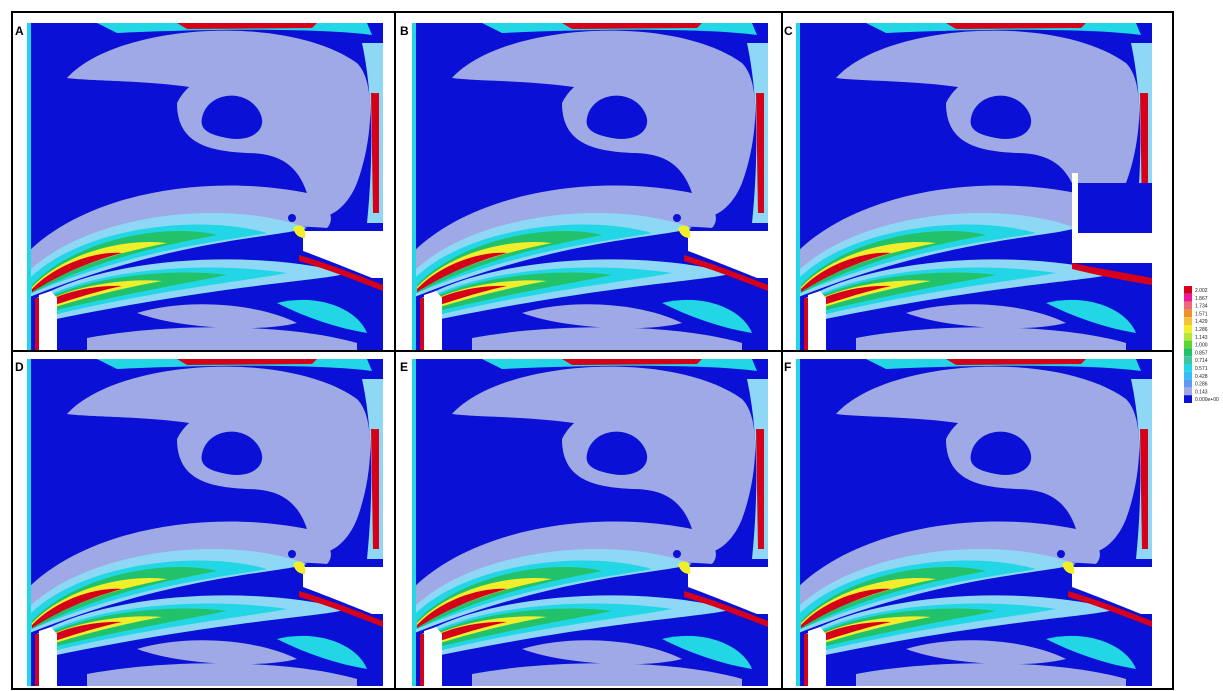 The width and height of the screenshot is (1223, 691). What do you see at coordinates (1201, 353) in the screenshot?
I see `legend-value: 0.857` at bounding box center [1201, 353].